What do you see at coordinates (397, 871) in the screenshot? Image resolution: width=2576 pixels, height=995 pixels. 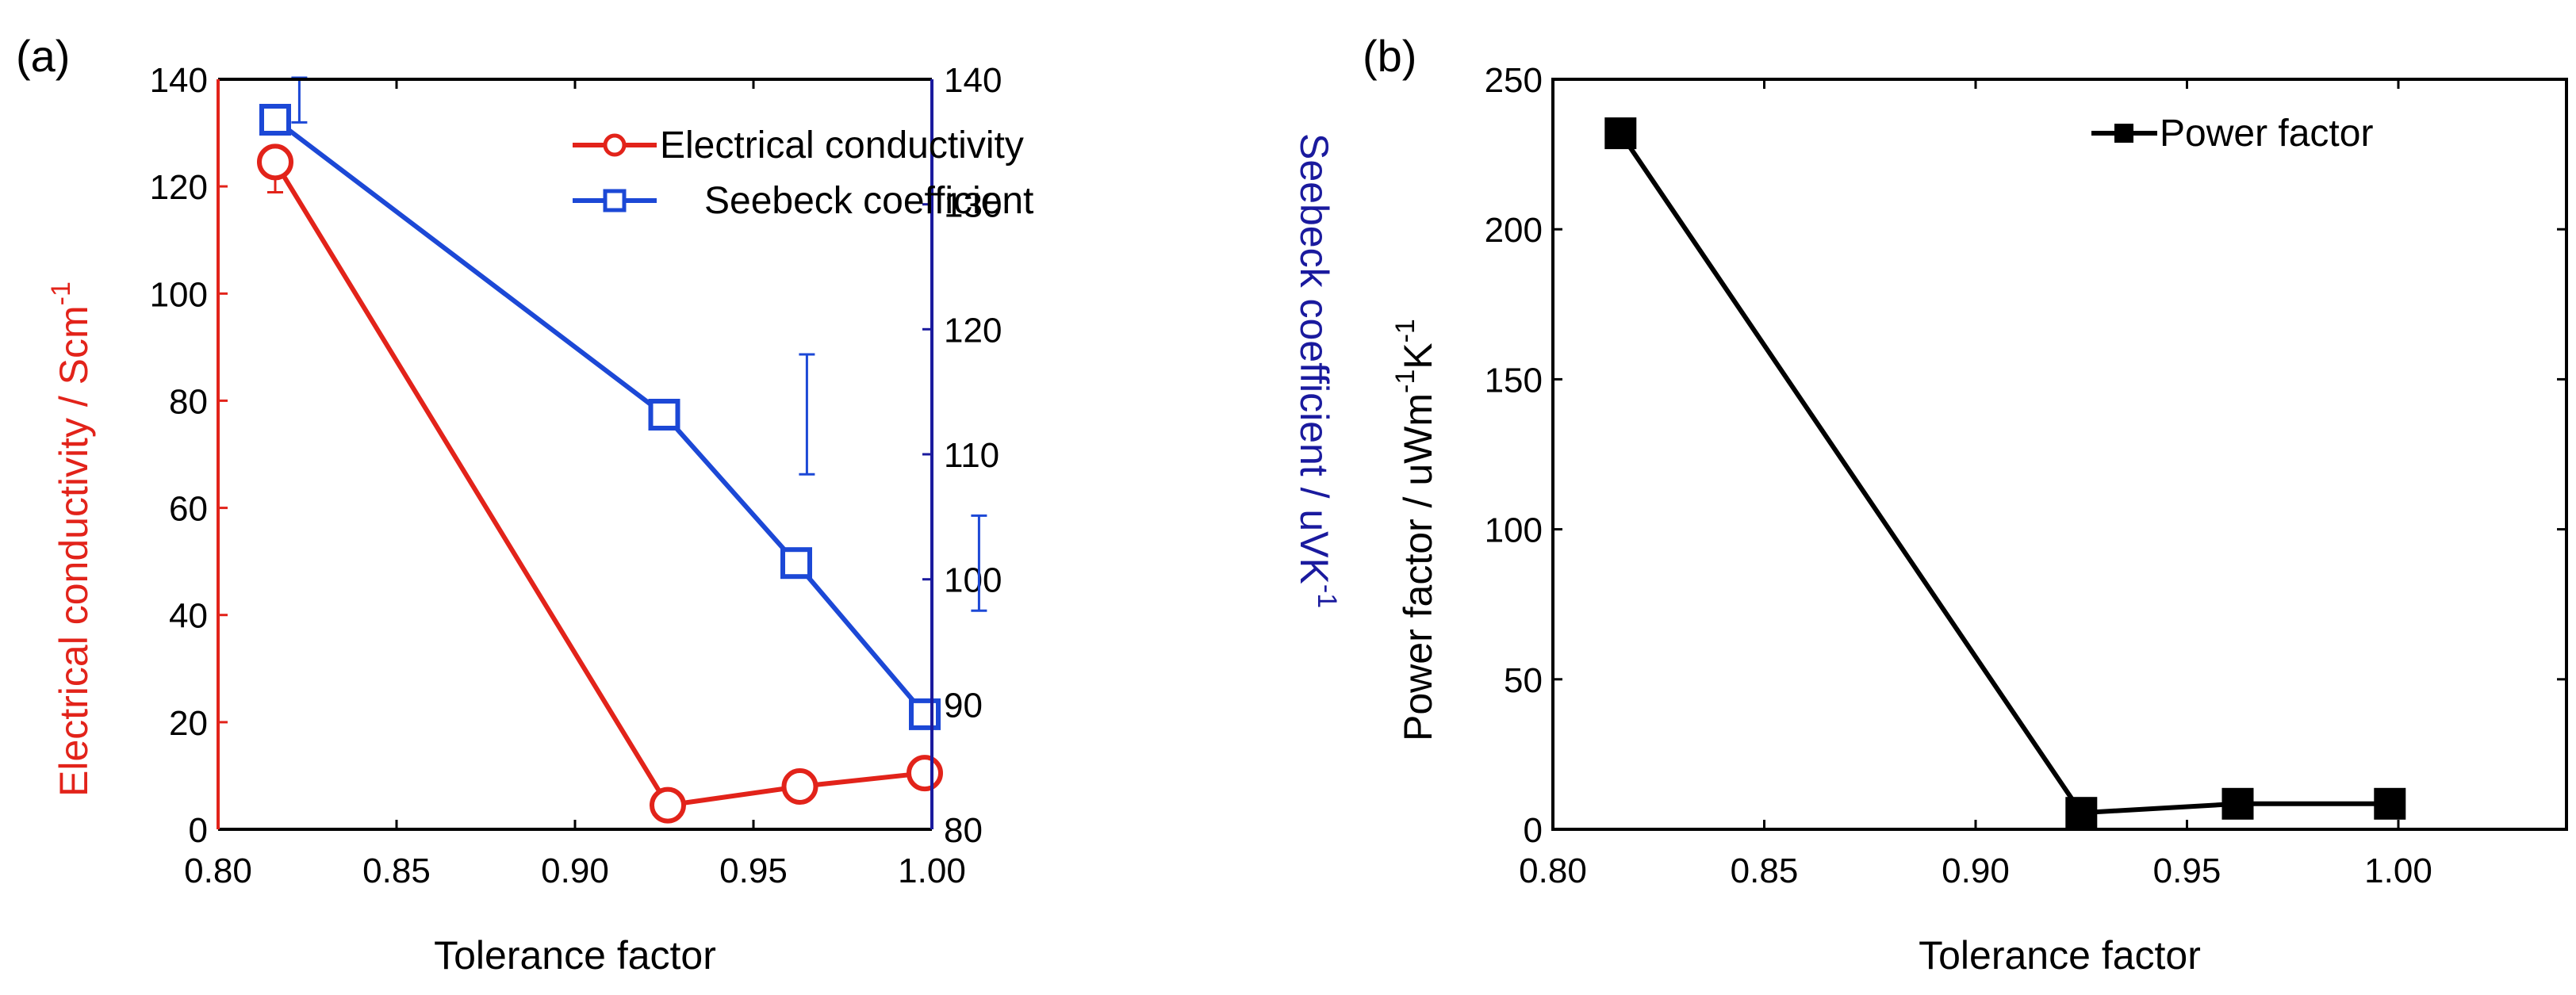 I see `a-x-tick-label: 0.85` at bounding box center [397, 871].